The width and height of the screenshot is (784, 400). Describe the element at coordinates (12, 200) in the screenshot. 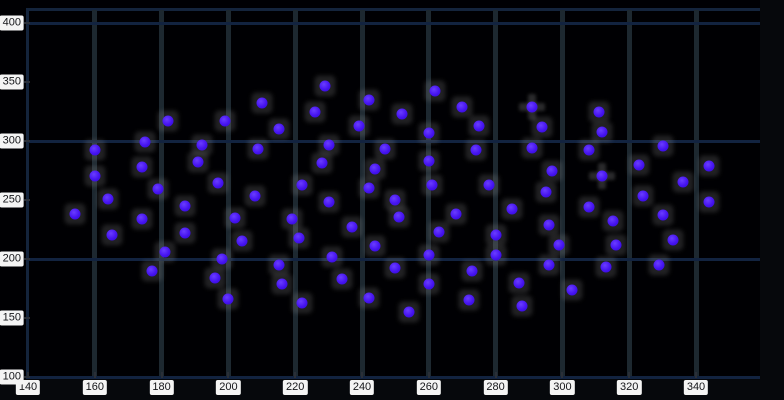

I see `y-tick-label: 250` at that location.